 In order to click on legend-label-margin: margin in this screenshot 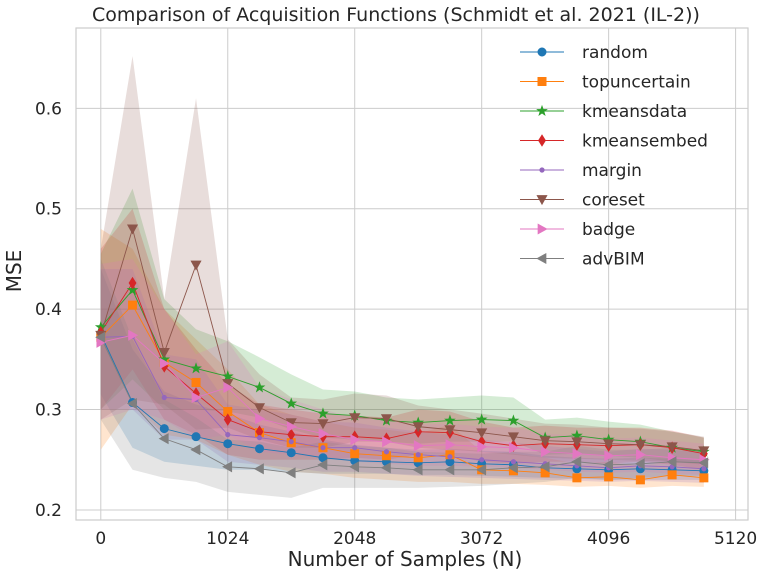, I will do `click(612, 171)`.